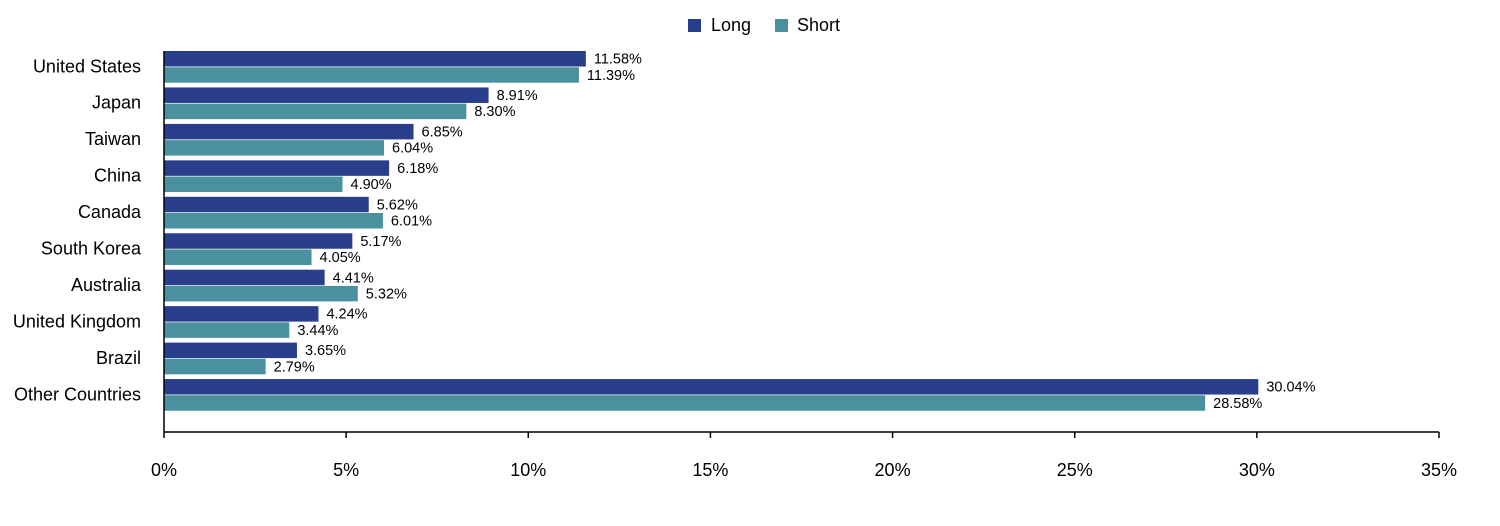  Describe the element at coordinates (764, 25) in the screenshot. I see `legend: Long Short` at that location.